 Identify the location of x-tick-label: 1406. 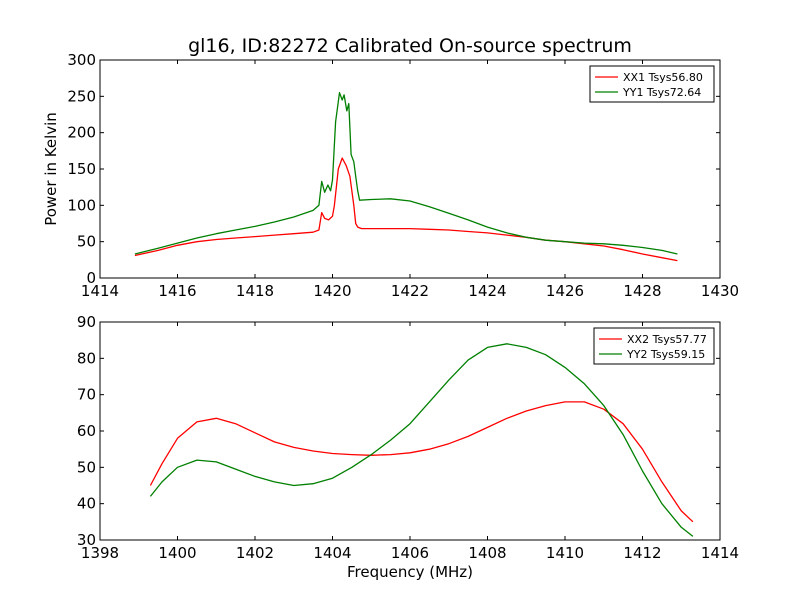
(410, 553).